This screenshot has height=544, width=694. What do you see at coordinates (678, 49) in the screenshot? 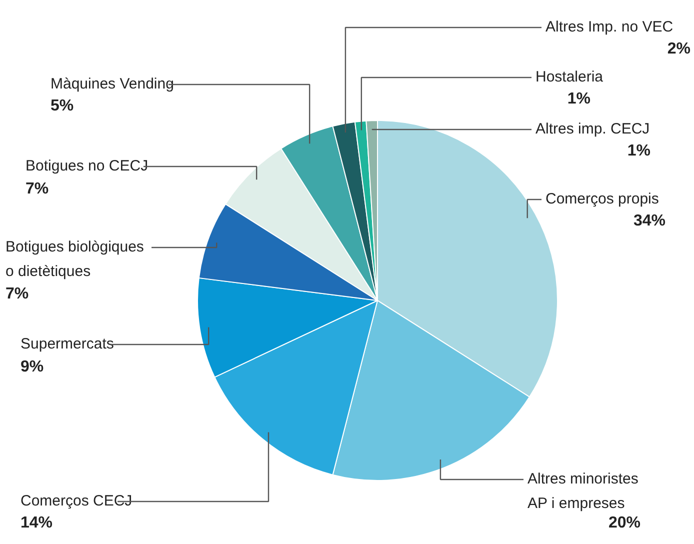
I see `data-label: 2%` at bounding box center [678, 49].